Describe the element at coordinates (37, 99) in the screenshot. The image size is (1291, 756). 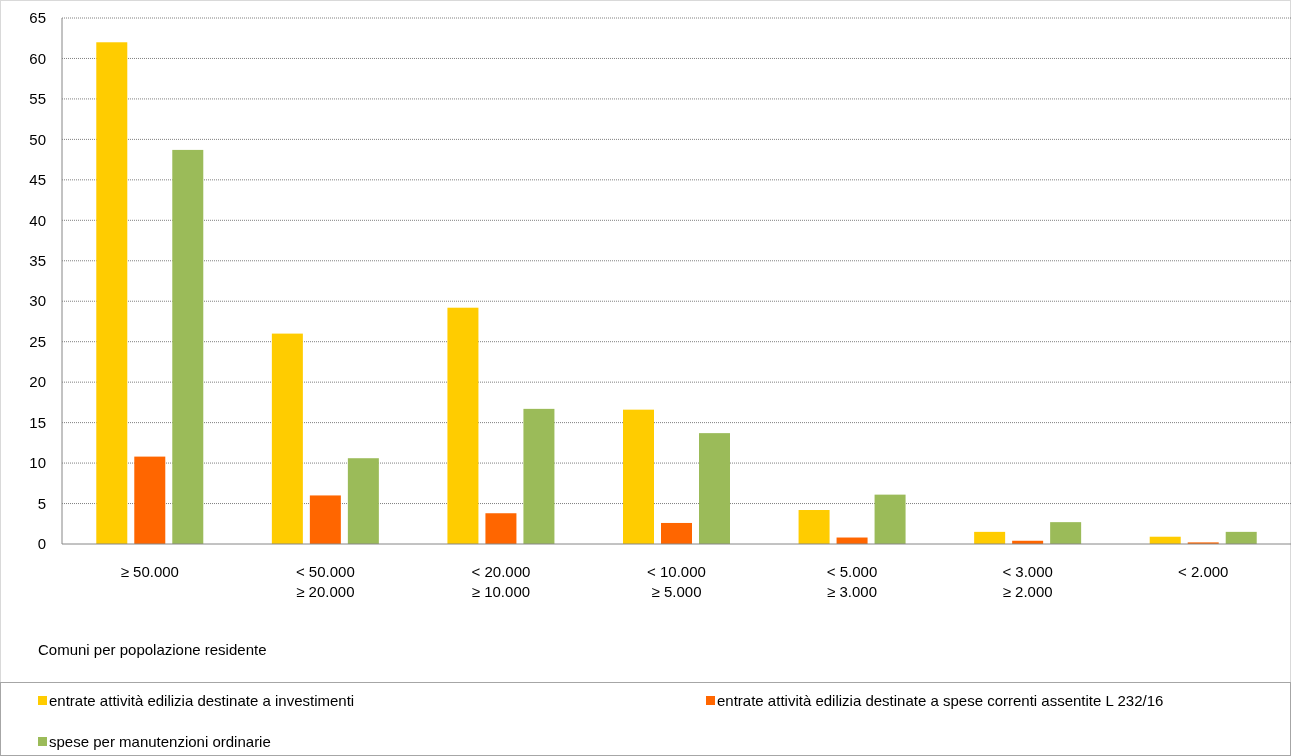
I see `y-tick-label: 55` at that location.